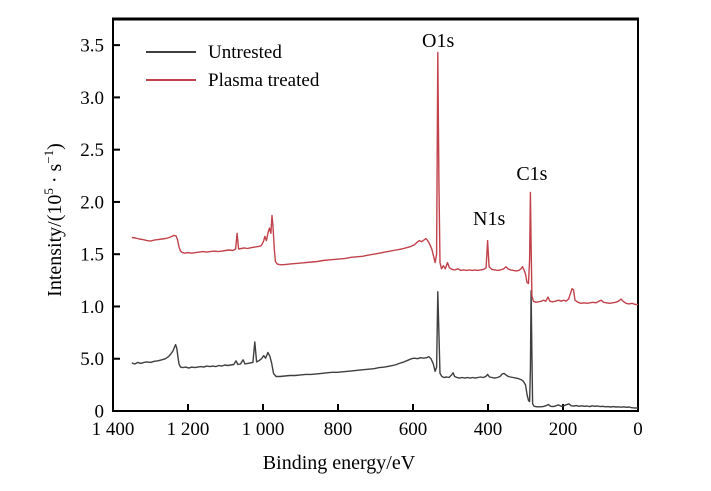 The width and height of the screenshot is (711, 491). Describe the element at coordinates (171, 52) in the screenshot. I see `untreated-line-swatch` at that location.